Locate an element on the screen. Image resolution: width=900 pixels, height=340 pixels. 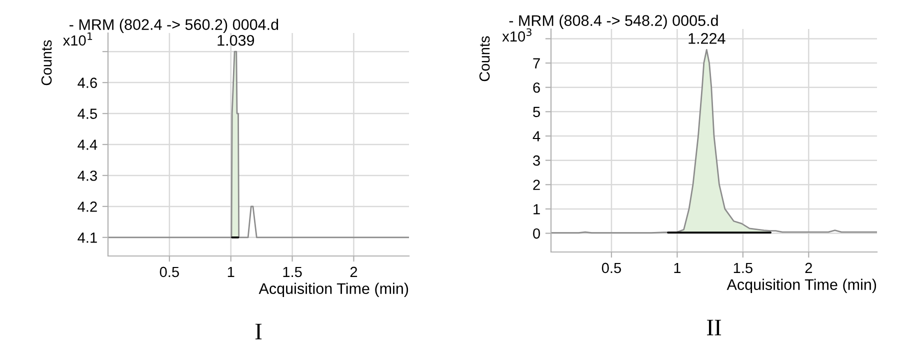
y-tick-label: 4.6 is located at coordinates (87, 83).